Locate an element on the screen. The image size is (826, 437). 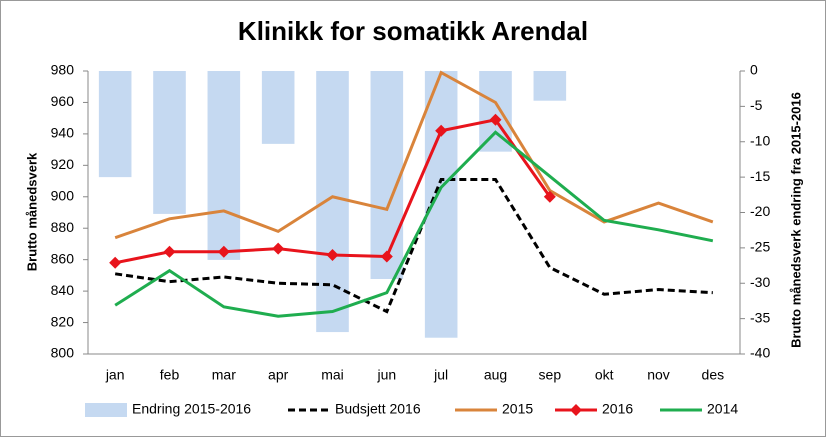
y-tick-label: 900 is located at coordinates (63, 195).